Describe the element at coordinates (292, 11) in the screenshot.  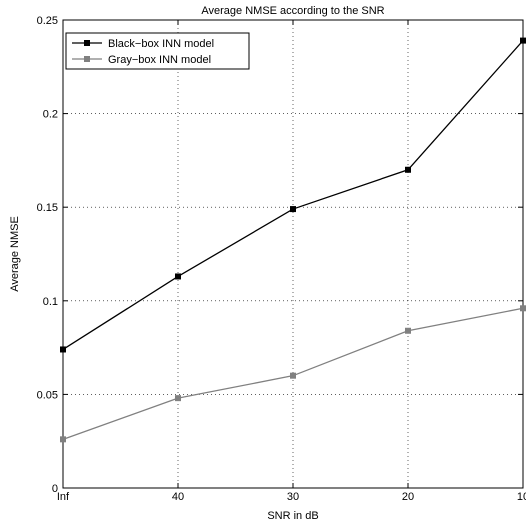
I see `chart-title: Average NMSE according to the SNR` at that location.